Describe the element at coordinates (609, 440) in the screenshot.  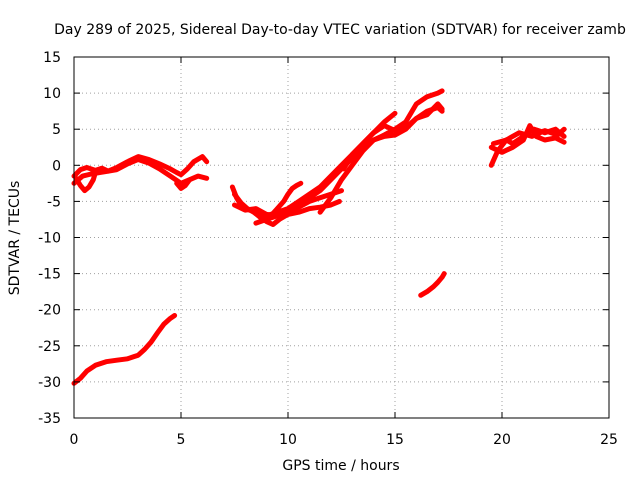
I see `x-tick-label: 25` at that location.